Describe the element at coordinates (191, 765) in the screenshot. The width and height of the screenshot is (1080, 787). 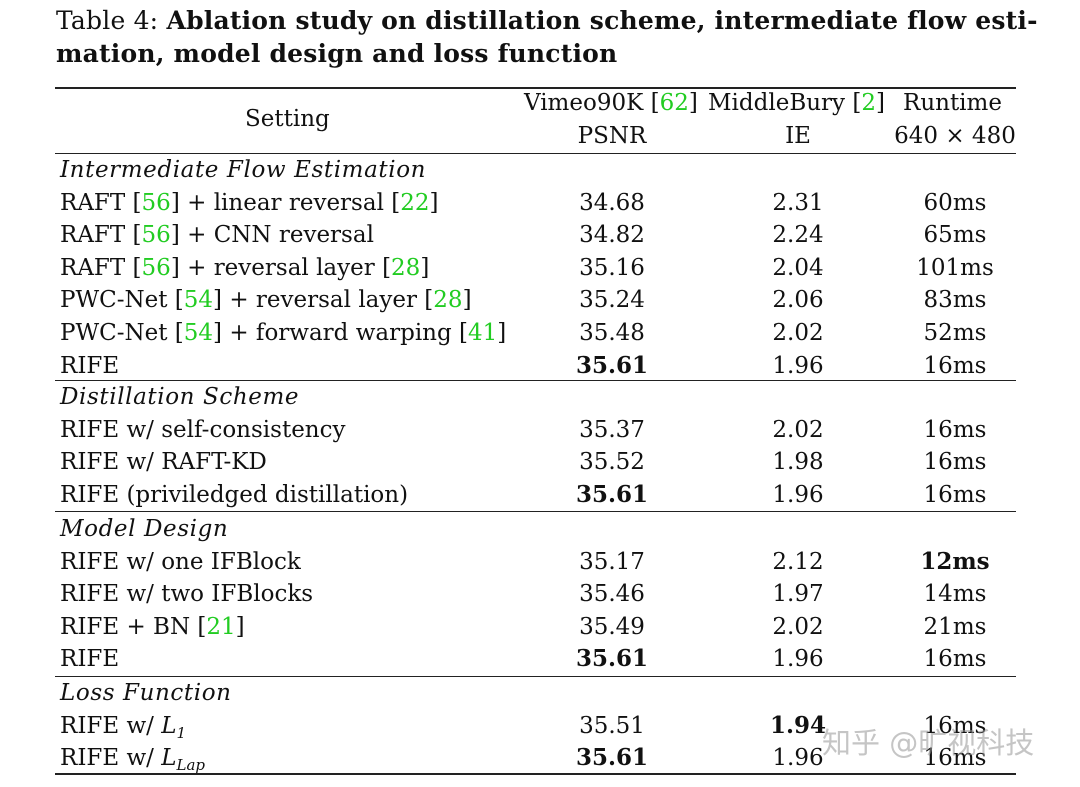
I see `loss-subscript: Lap` at that location.